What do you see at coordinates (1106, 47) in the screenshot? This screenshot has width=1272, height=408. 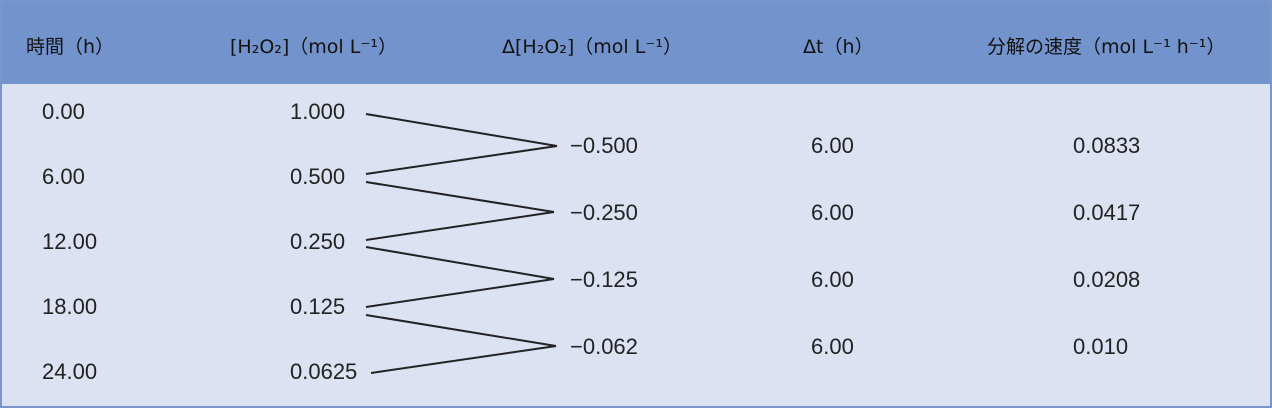 I see `header-rate: 分解の速度（mol L⁻¹ h⁻¹）` at bounding box center [1106, 47].